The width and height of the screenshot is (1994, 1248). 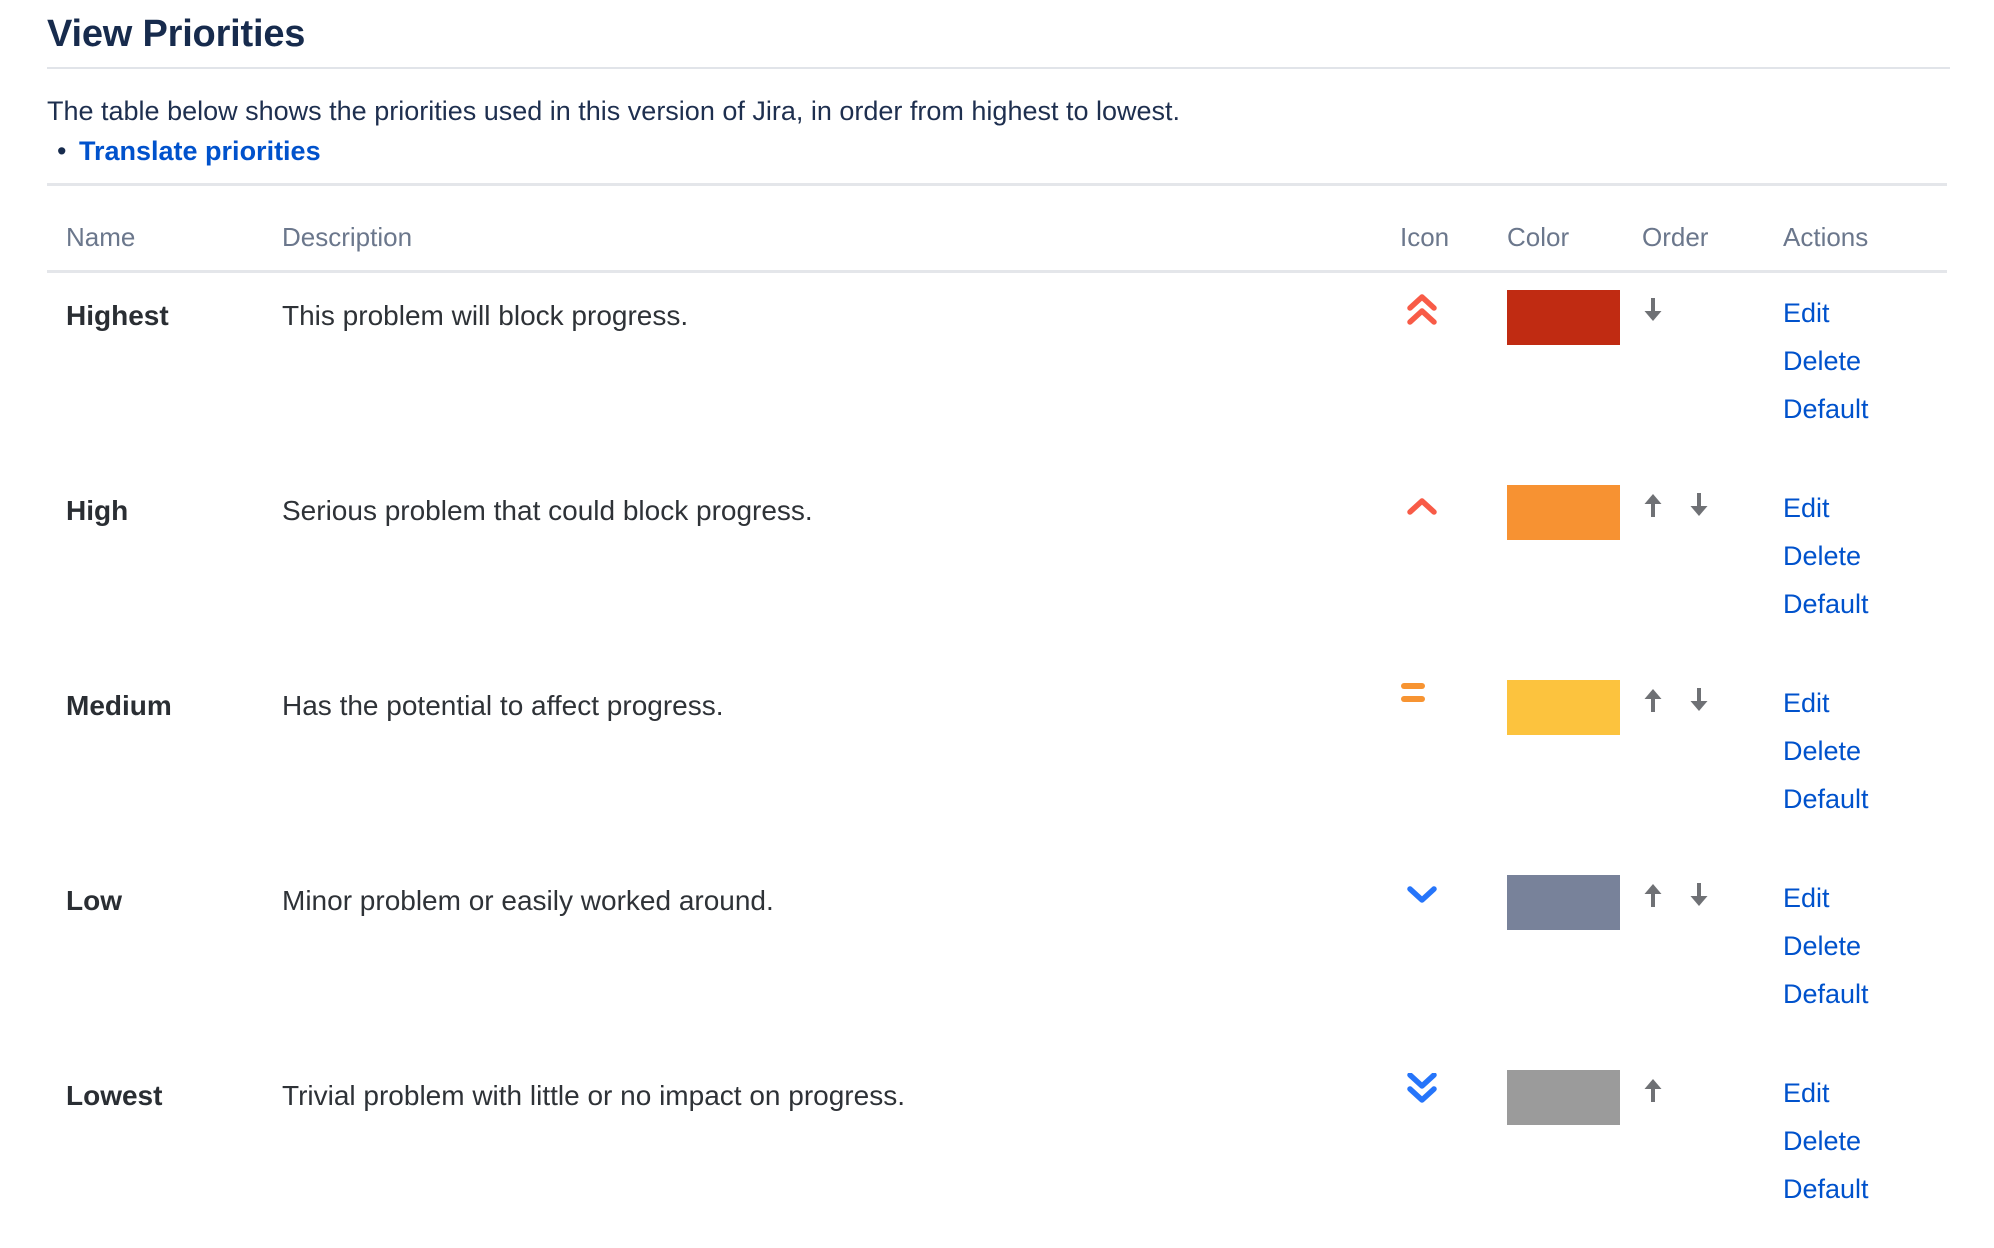 What do you see at coordinates (94, 900) in the screenshot?
I see `priority-name: Low` at bounding box center [94, 900].